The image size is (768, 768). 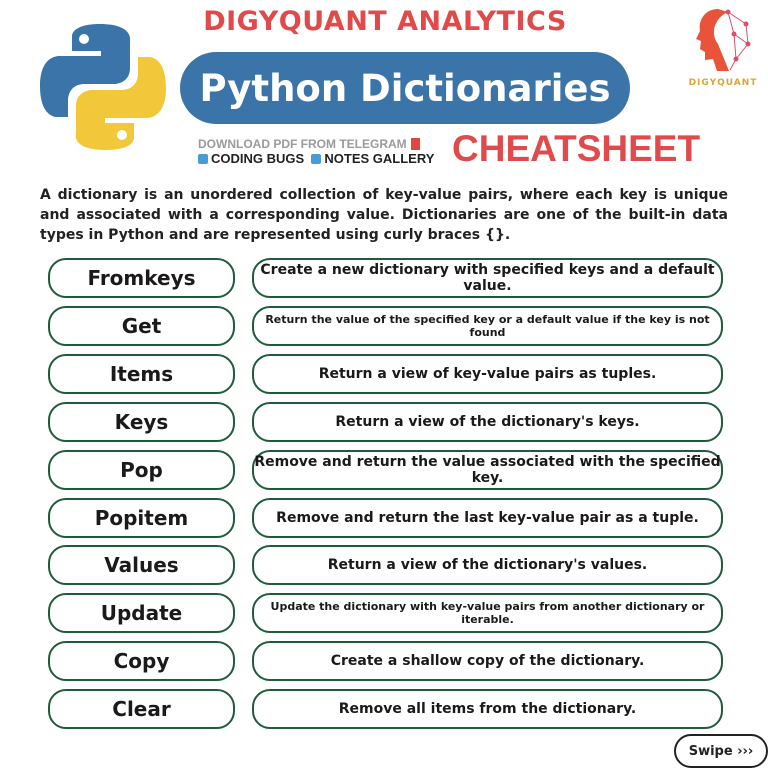 What do you see at coordinates (710, 751) in the screenshot?
I see `swipe-label: Swipe` at bounding box center [710, 751].